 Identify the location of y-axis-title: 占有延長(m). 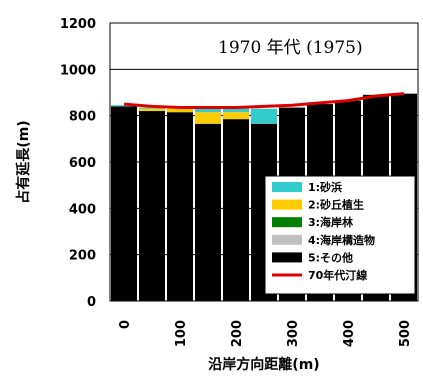
(23, 161).